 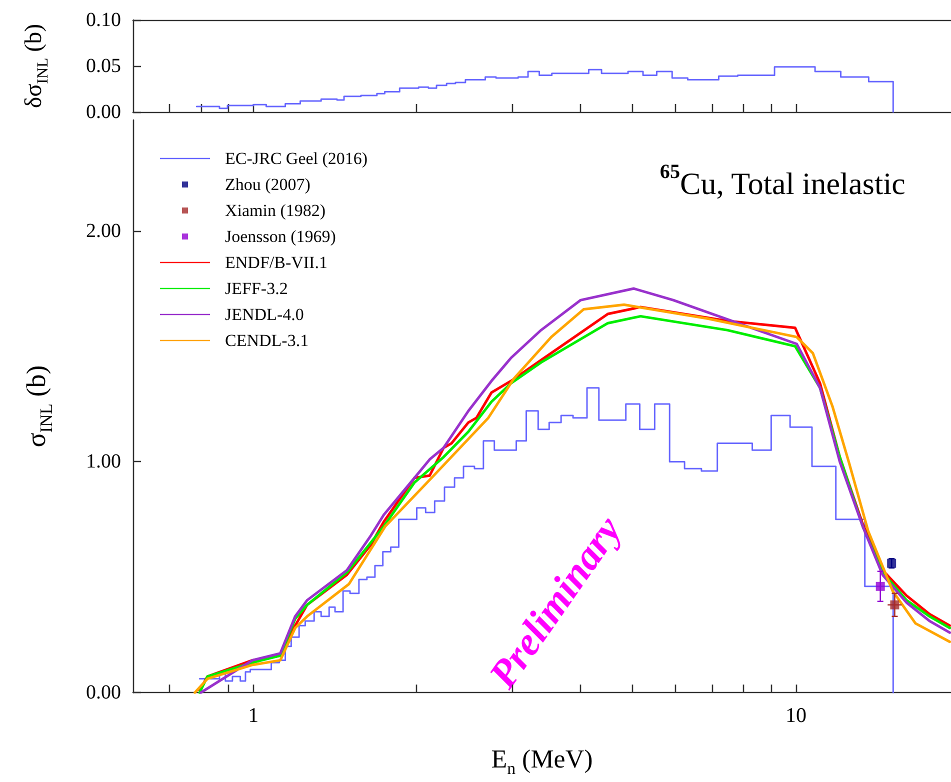 What do you see at coordinates (276, 262) in the screenshot?
I see `legend-label: ENDF/B-VII.1` at bounding box center [276, 262].